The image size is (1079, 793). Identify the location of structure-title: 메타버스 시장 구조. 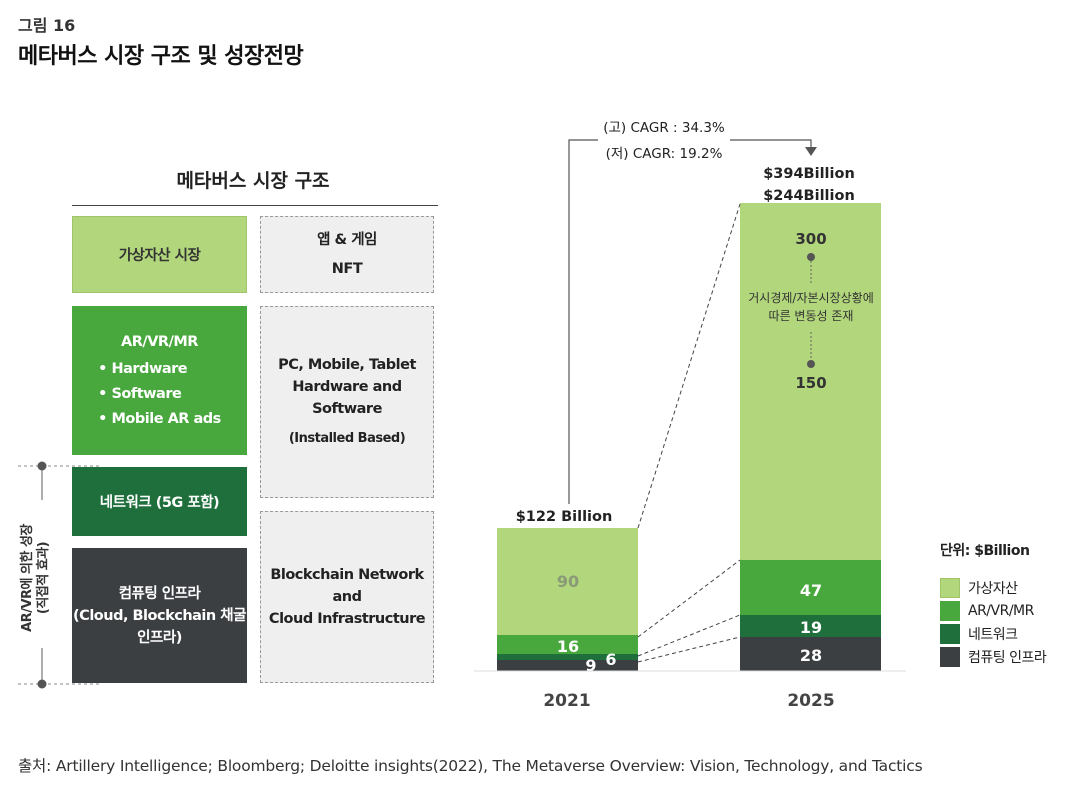
(253, 181).